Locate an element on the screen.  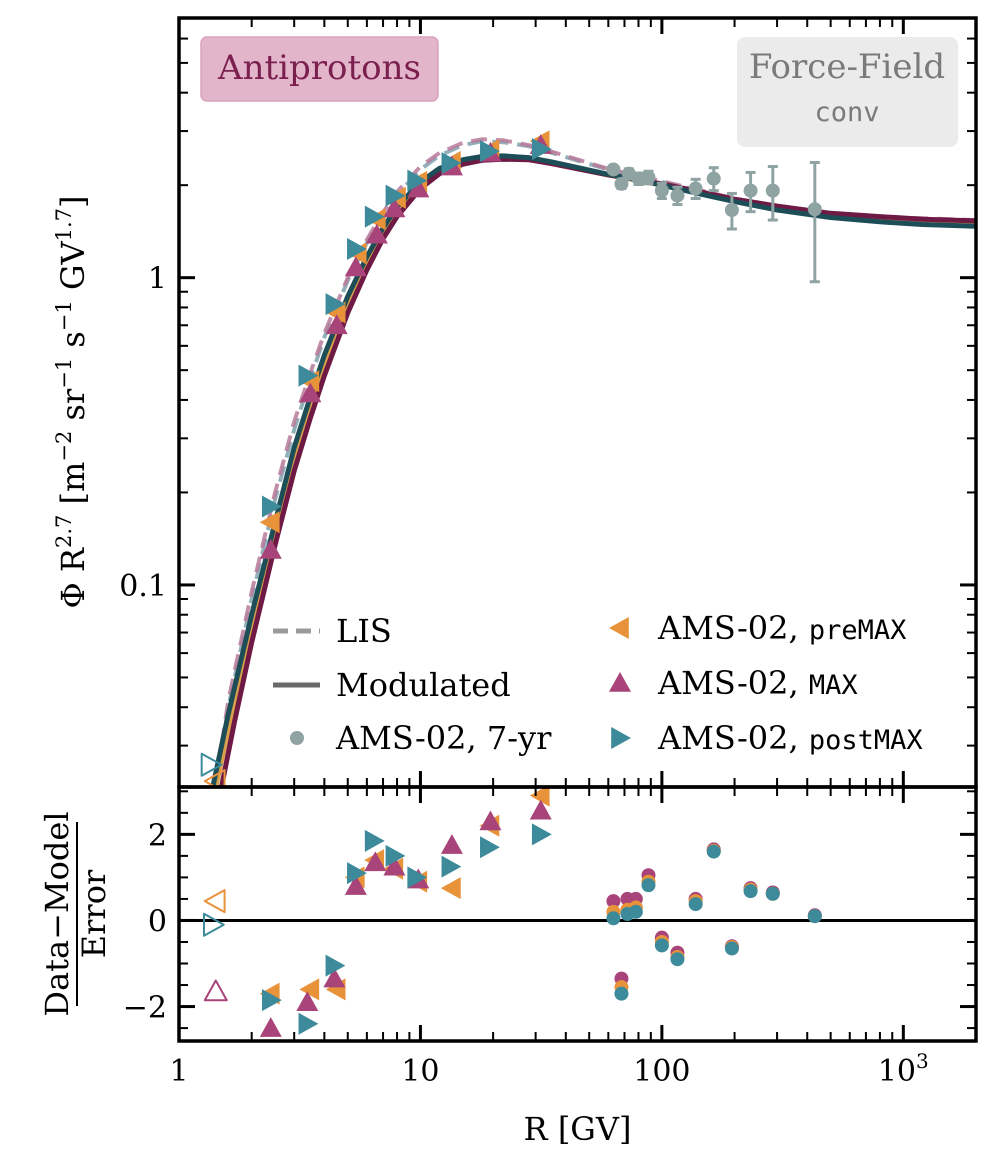
antiprotons-badge: Antiprotons is located at coordinates (319, 69).